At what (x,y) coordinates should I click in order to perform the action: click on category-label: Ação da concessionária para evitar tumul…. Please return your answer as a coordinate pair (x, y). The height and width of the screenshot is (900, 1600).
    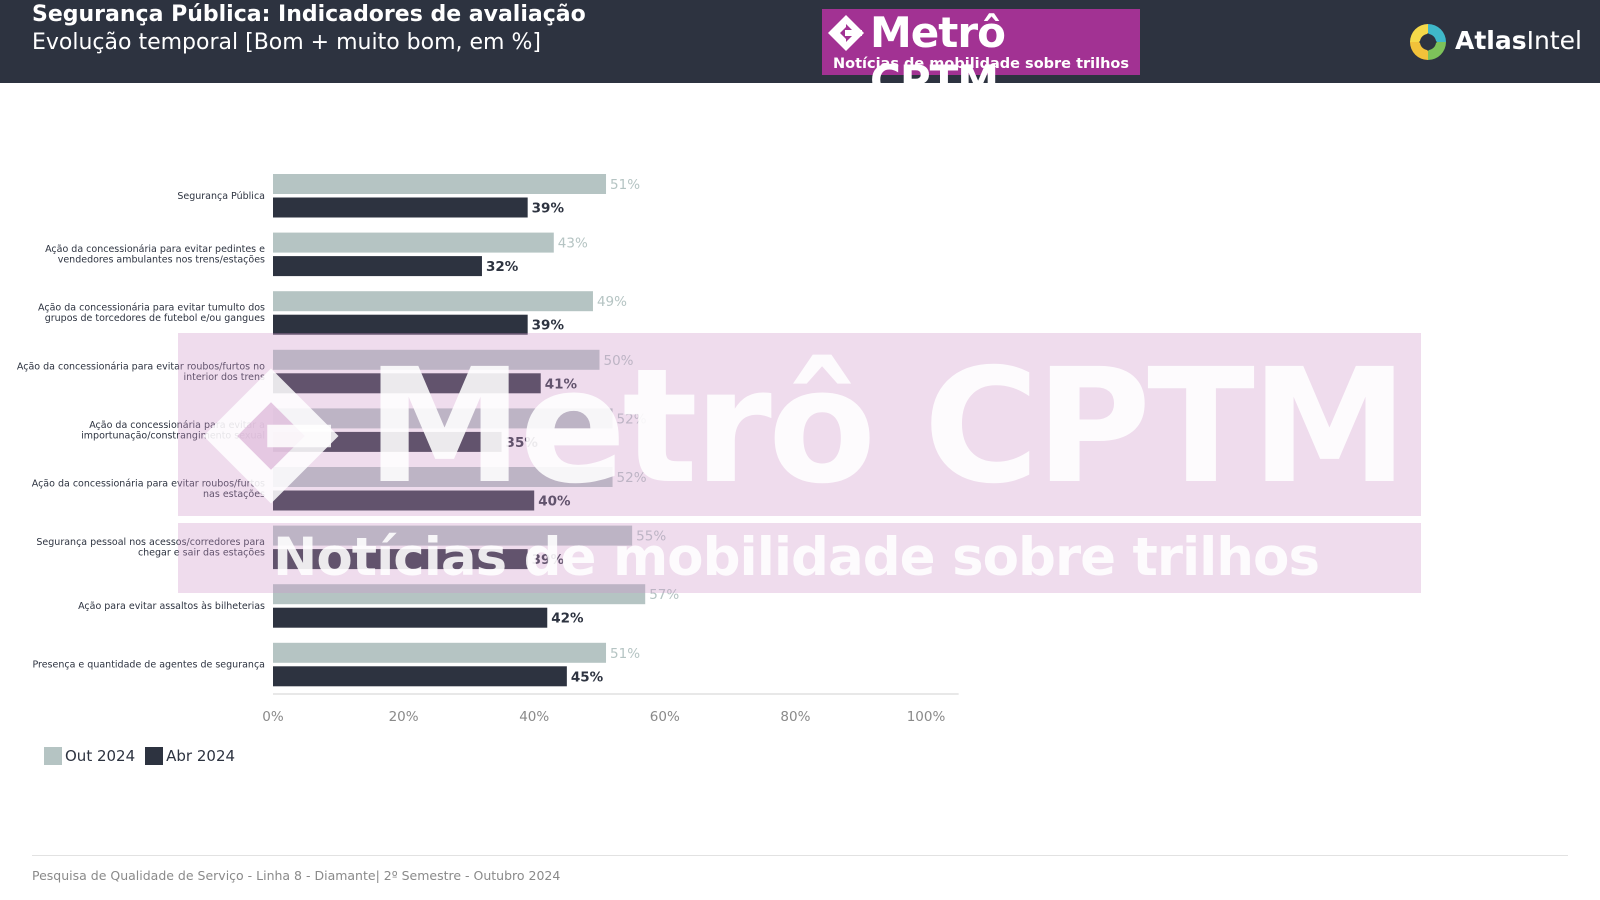
    Looking at the image, I should click on (151, 308).